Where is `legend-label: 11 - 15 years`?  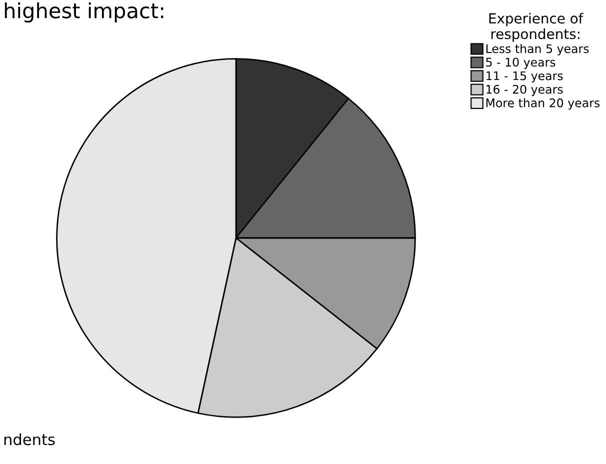 legend-label: 11 - 15 years is located at coordinates (524, 77).